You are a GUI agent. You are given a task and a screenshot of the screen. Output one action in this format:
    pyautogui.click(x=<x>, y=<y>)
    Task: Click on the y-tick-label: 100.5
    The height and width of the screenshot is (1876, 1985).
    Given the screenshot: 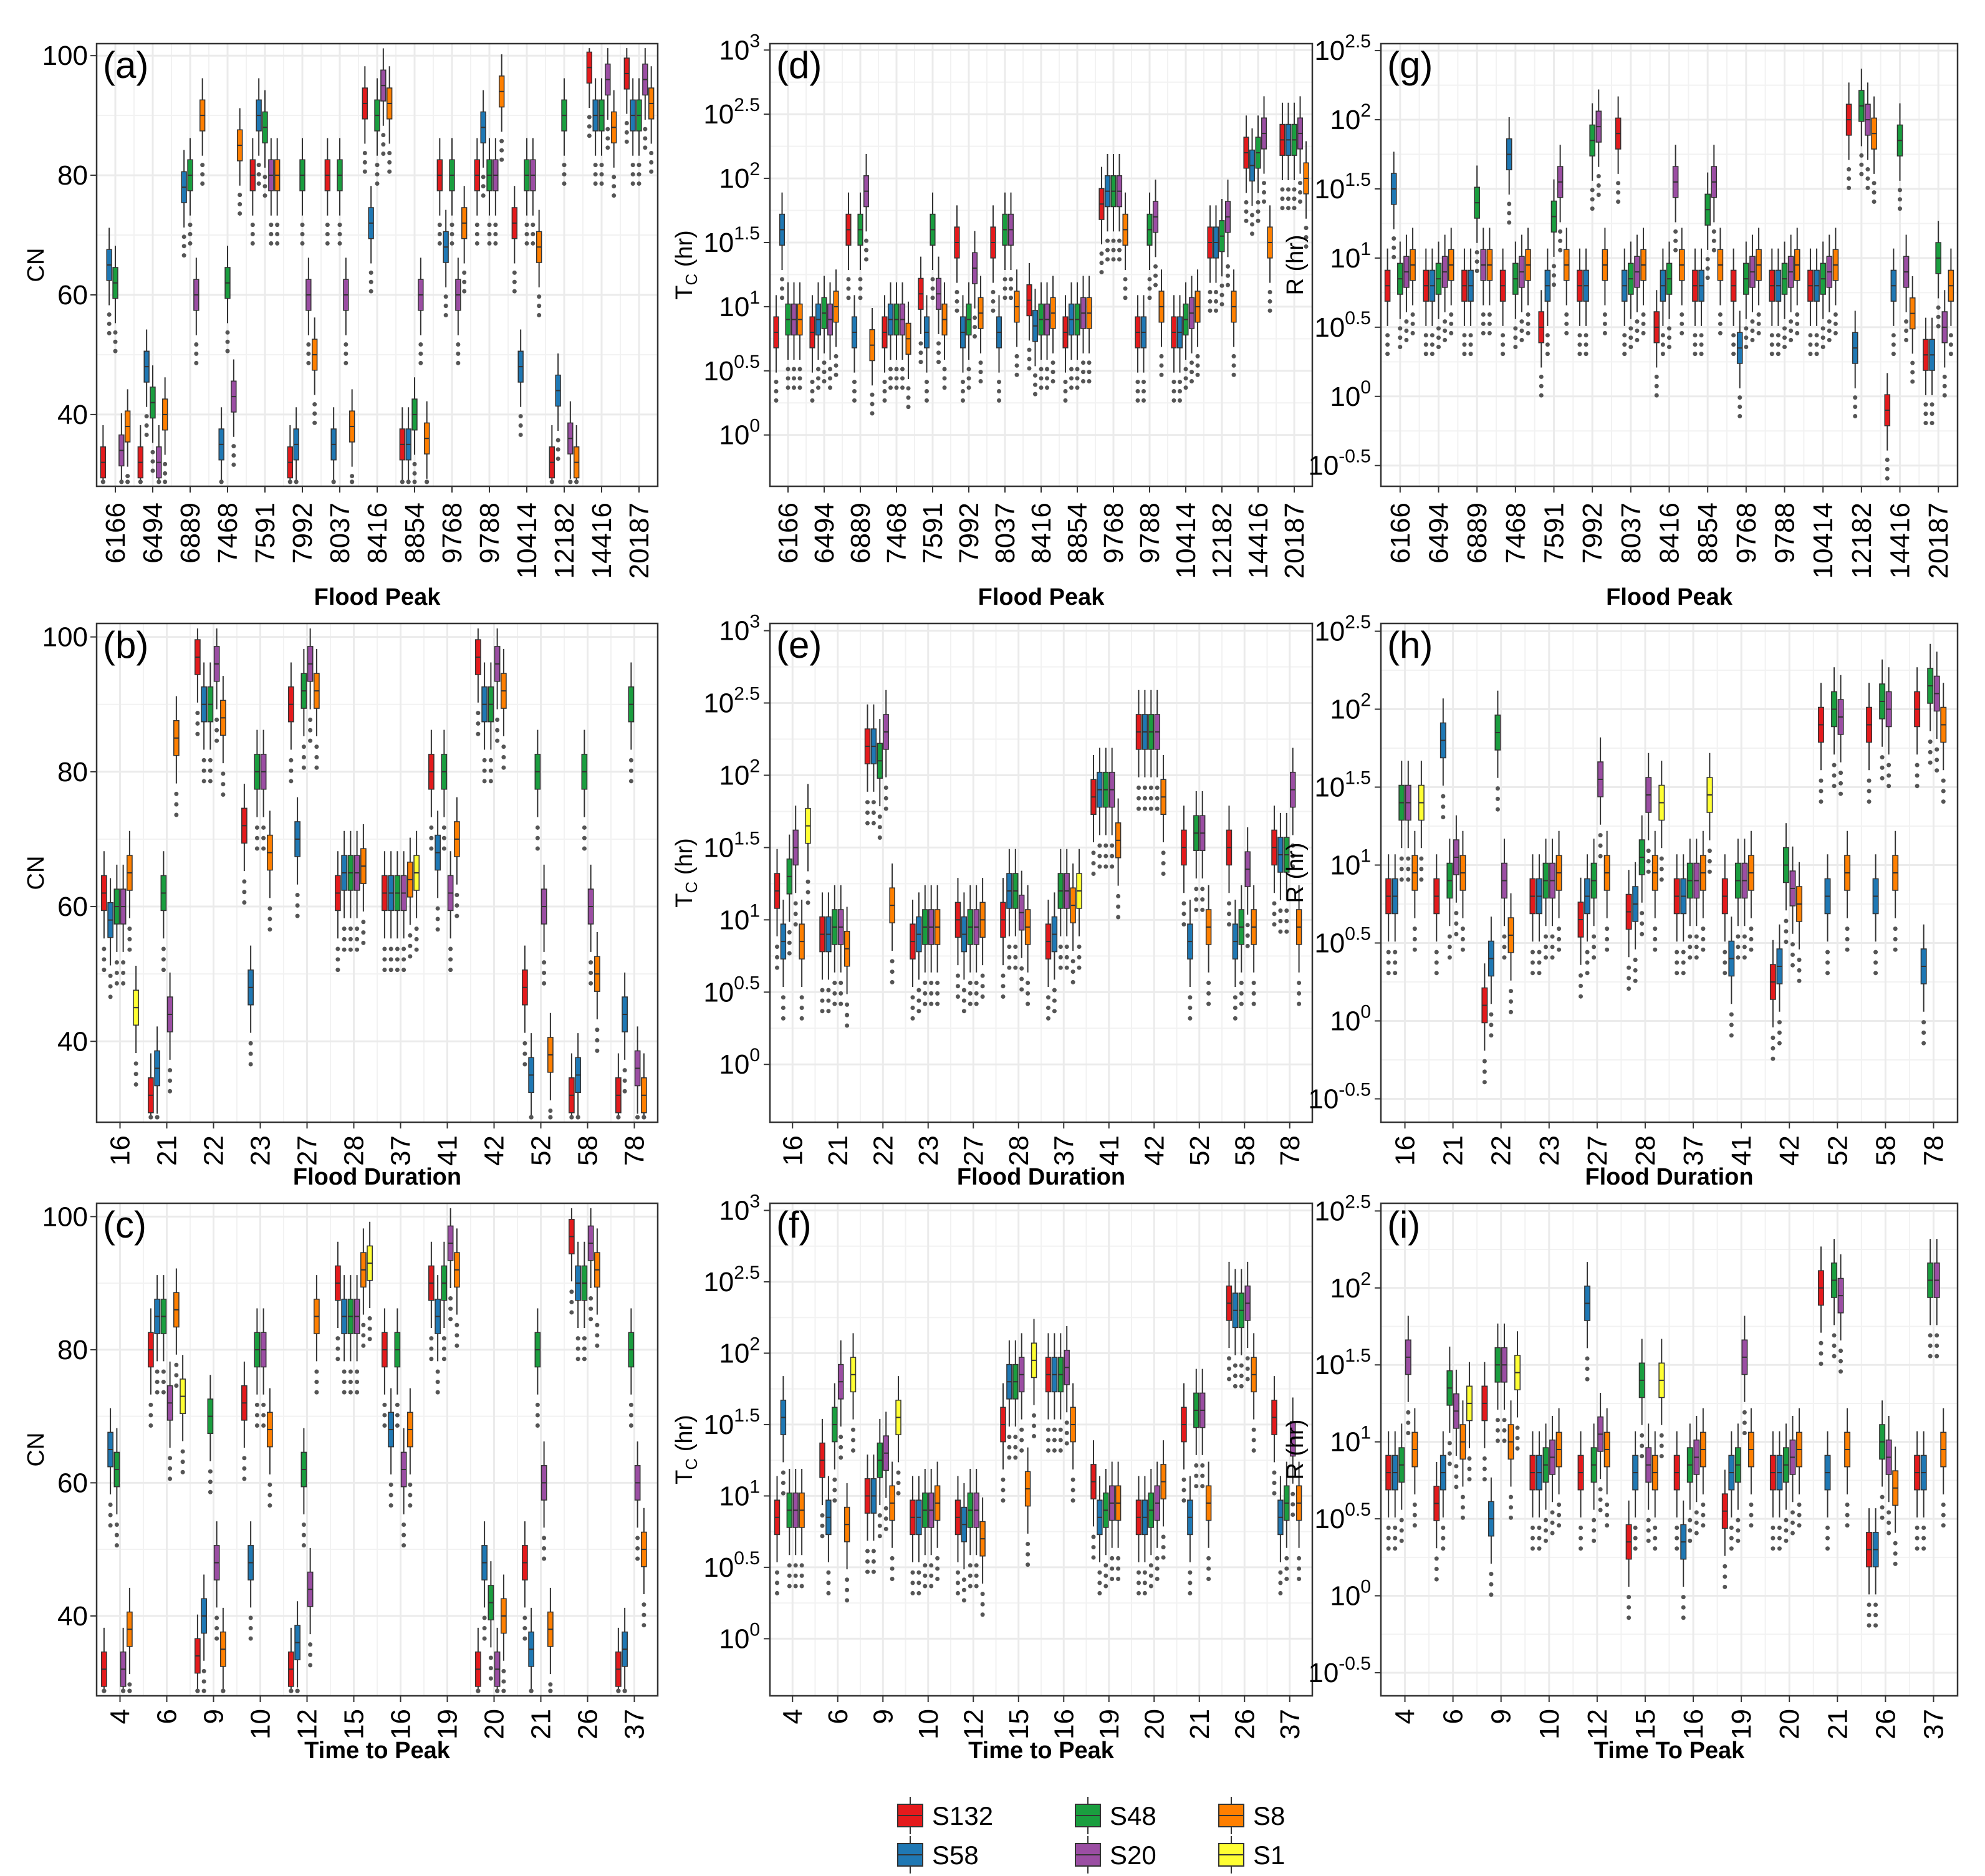 What is the action you would take?
    pyautogui.click(x=1342, y=325)
    